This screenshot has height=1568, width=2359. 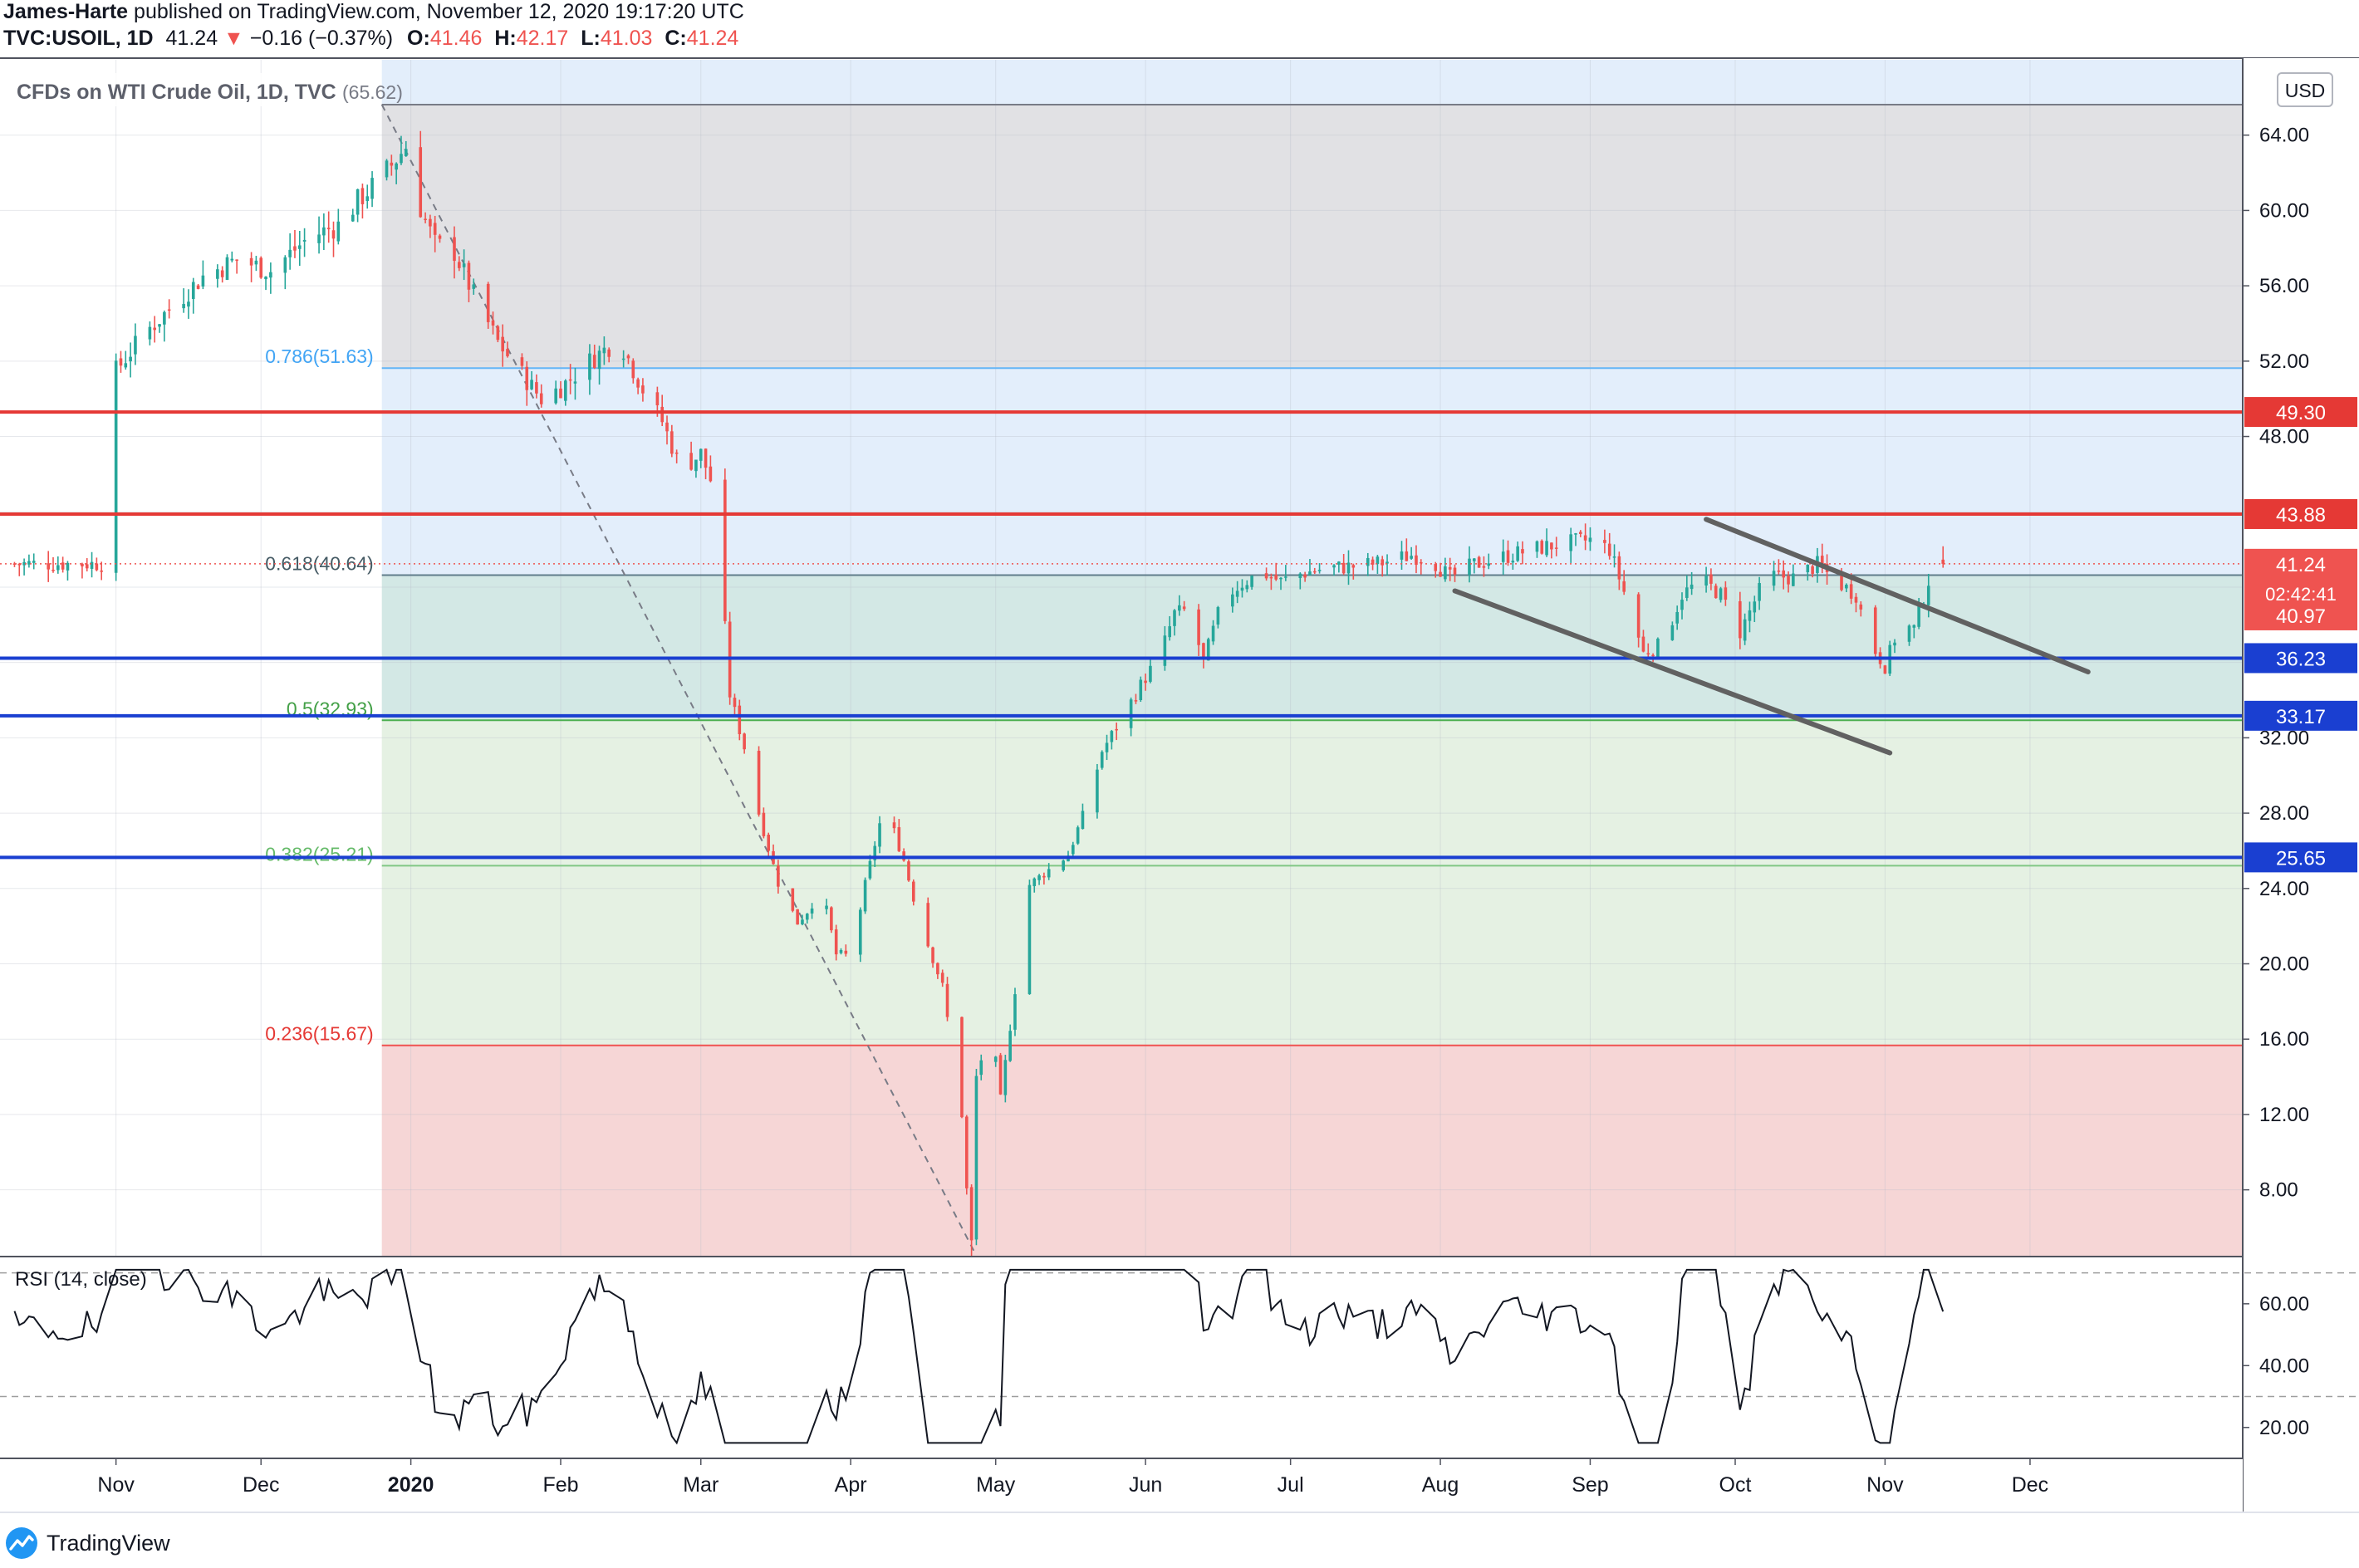 What do you see at coordinates (2284, 964) in the screenshot?
I see `price-tick-label: 20.00` at bounding box center [2284, 964].